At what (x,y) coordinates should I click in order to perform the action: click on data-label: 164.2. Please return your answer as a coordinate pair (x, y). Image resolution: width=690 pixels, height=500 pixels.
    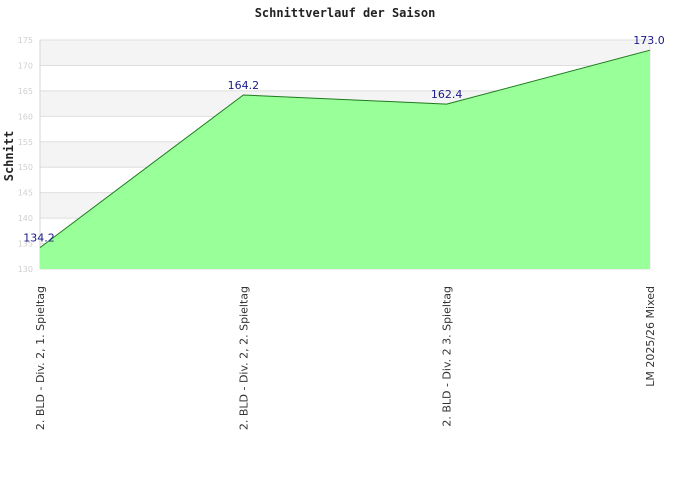
    Looking at the image, I should click on (244, 85).